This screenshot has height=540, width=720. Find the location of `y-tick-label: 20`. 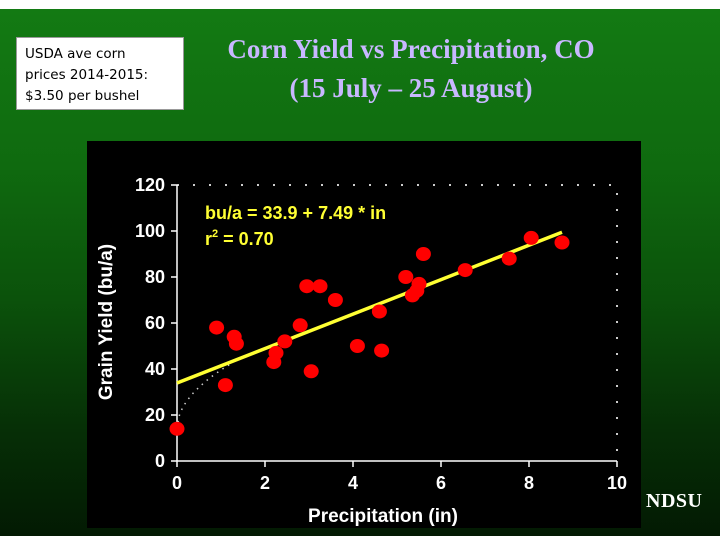

y-tick-label: 20 is located at coordinates (155, 415).